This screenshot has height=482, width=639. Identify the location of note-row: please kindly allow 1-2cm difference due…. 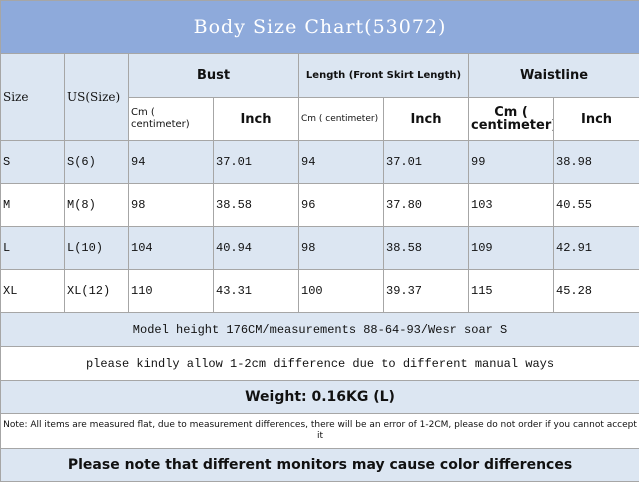
(320, 364).